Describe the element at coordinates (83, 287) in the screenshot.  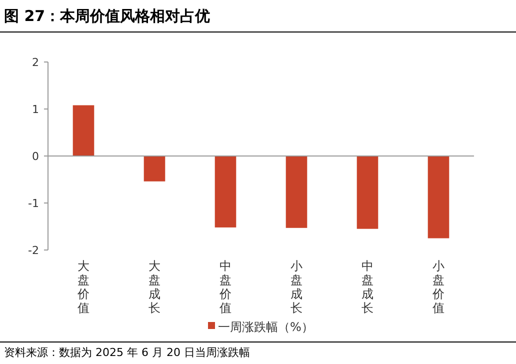
I see `x-tick-label: 大盘价值` at that location.